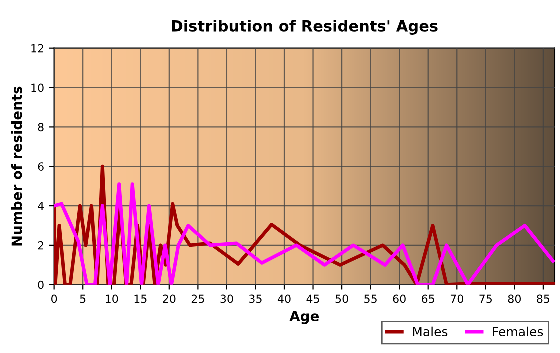  What do you see at coordinates (41, 245) in the screenshot?
I see `y-tick-label: 2` at bounding box center [41, 245].